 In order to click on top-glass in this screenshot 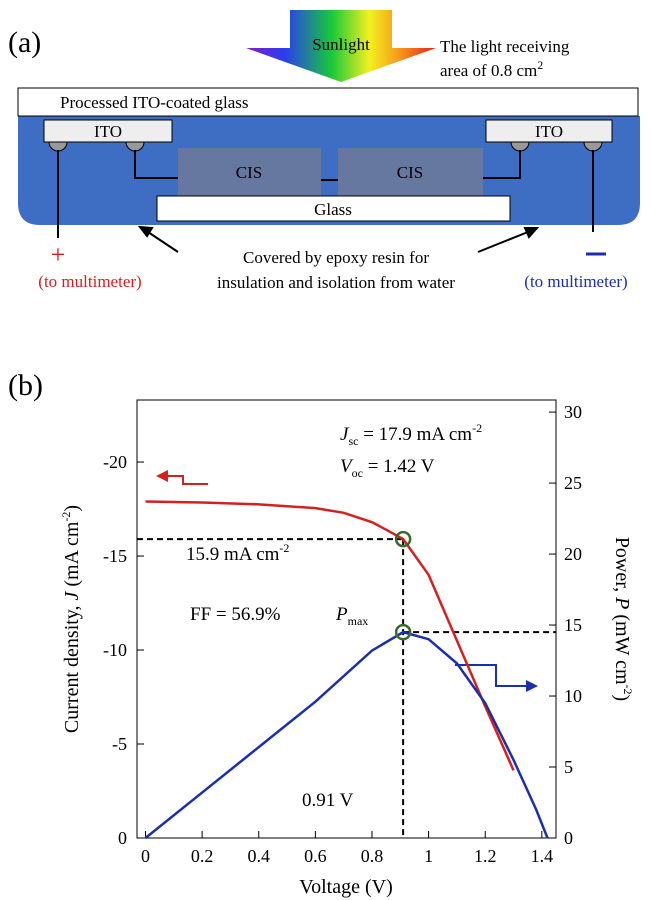, I will do `click(328, 102)`.